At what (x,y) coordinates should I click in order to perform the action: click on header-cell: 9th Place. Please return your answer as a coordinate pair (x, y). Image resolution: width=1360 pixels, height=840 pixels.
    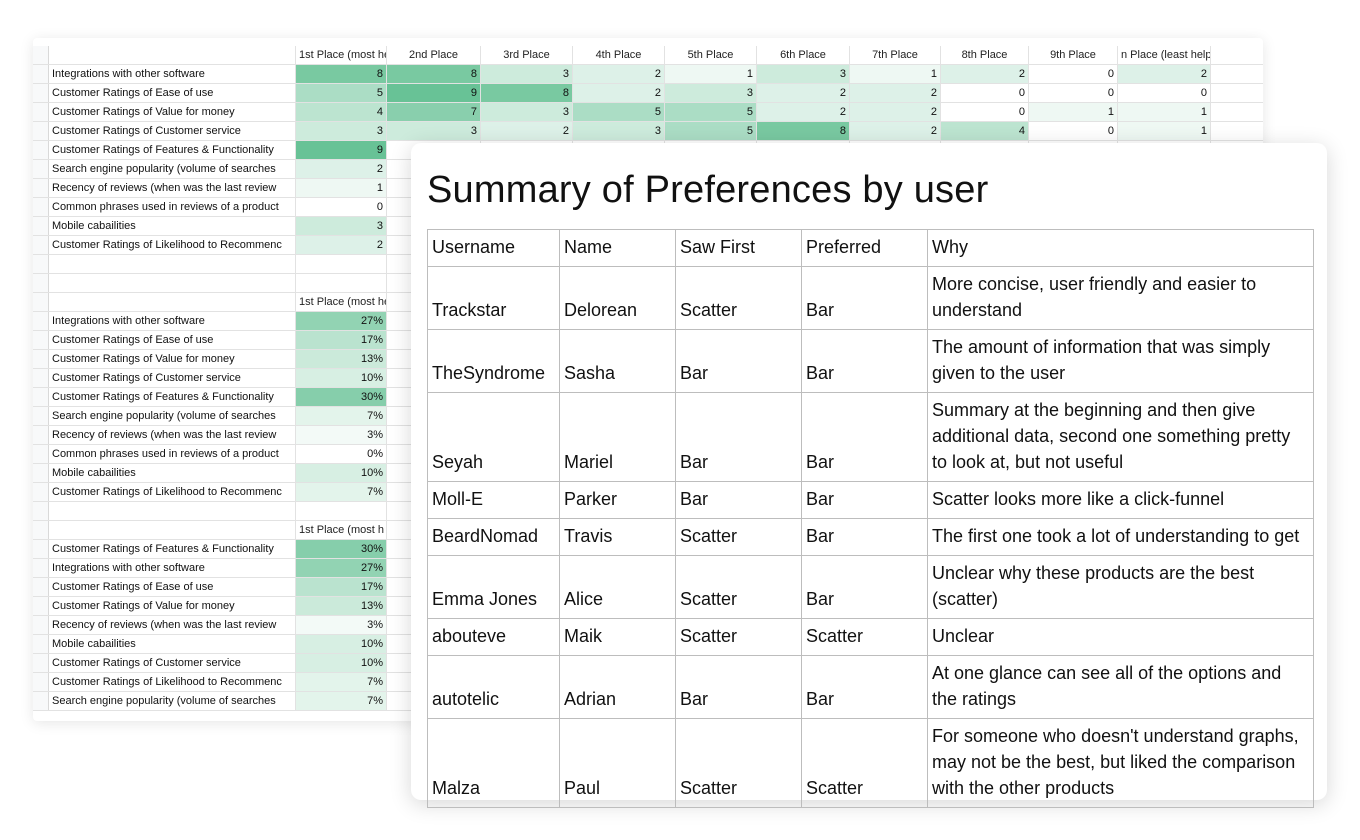
    Looking at the image, I should click on (1073, 55).